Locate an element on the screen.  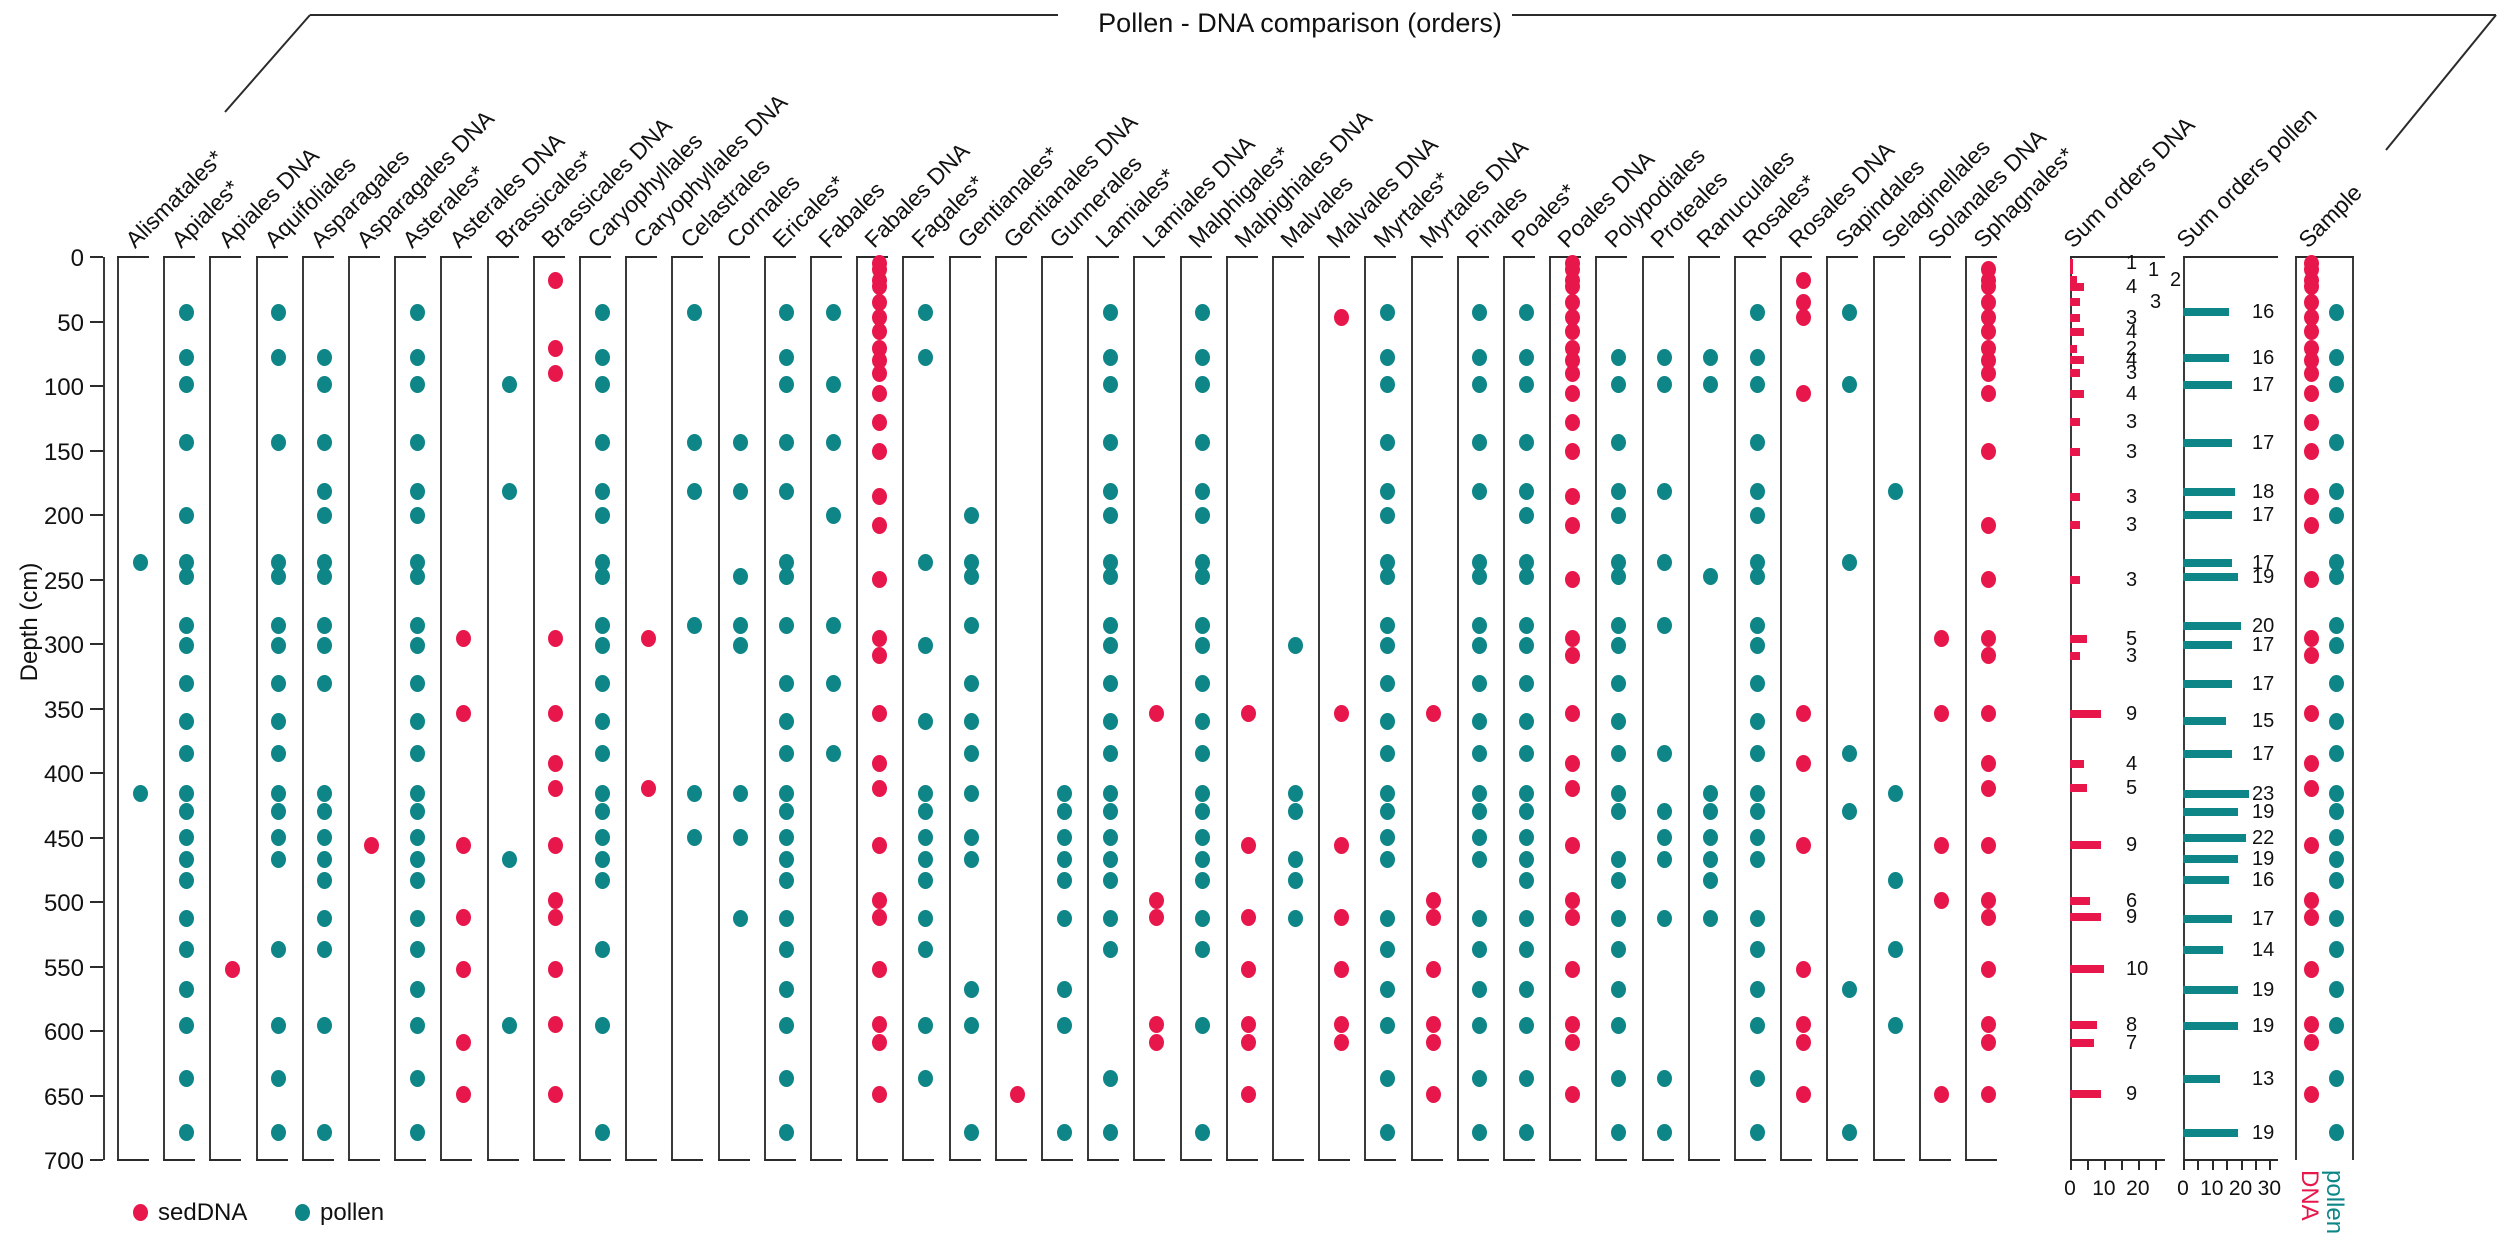
sum-orders-dna-minor-tick is located at coordinates (2087, 1165).